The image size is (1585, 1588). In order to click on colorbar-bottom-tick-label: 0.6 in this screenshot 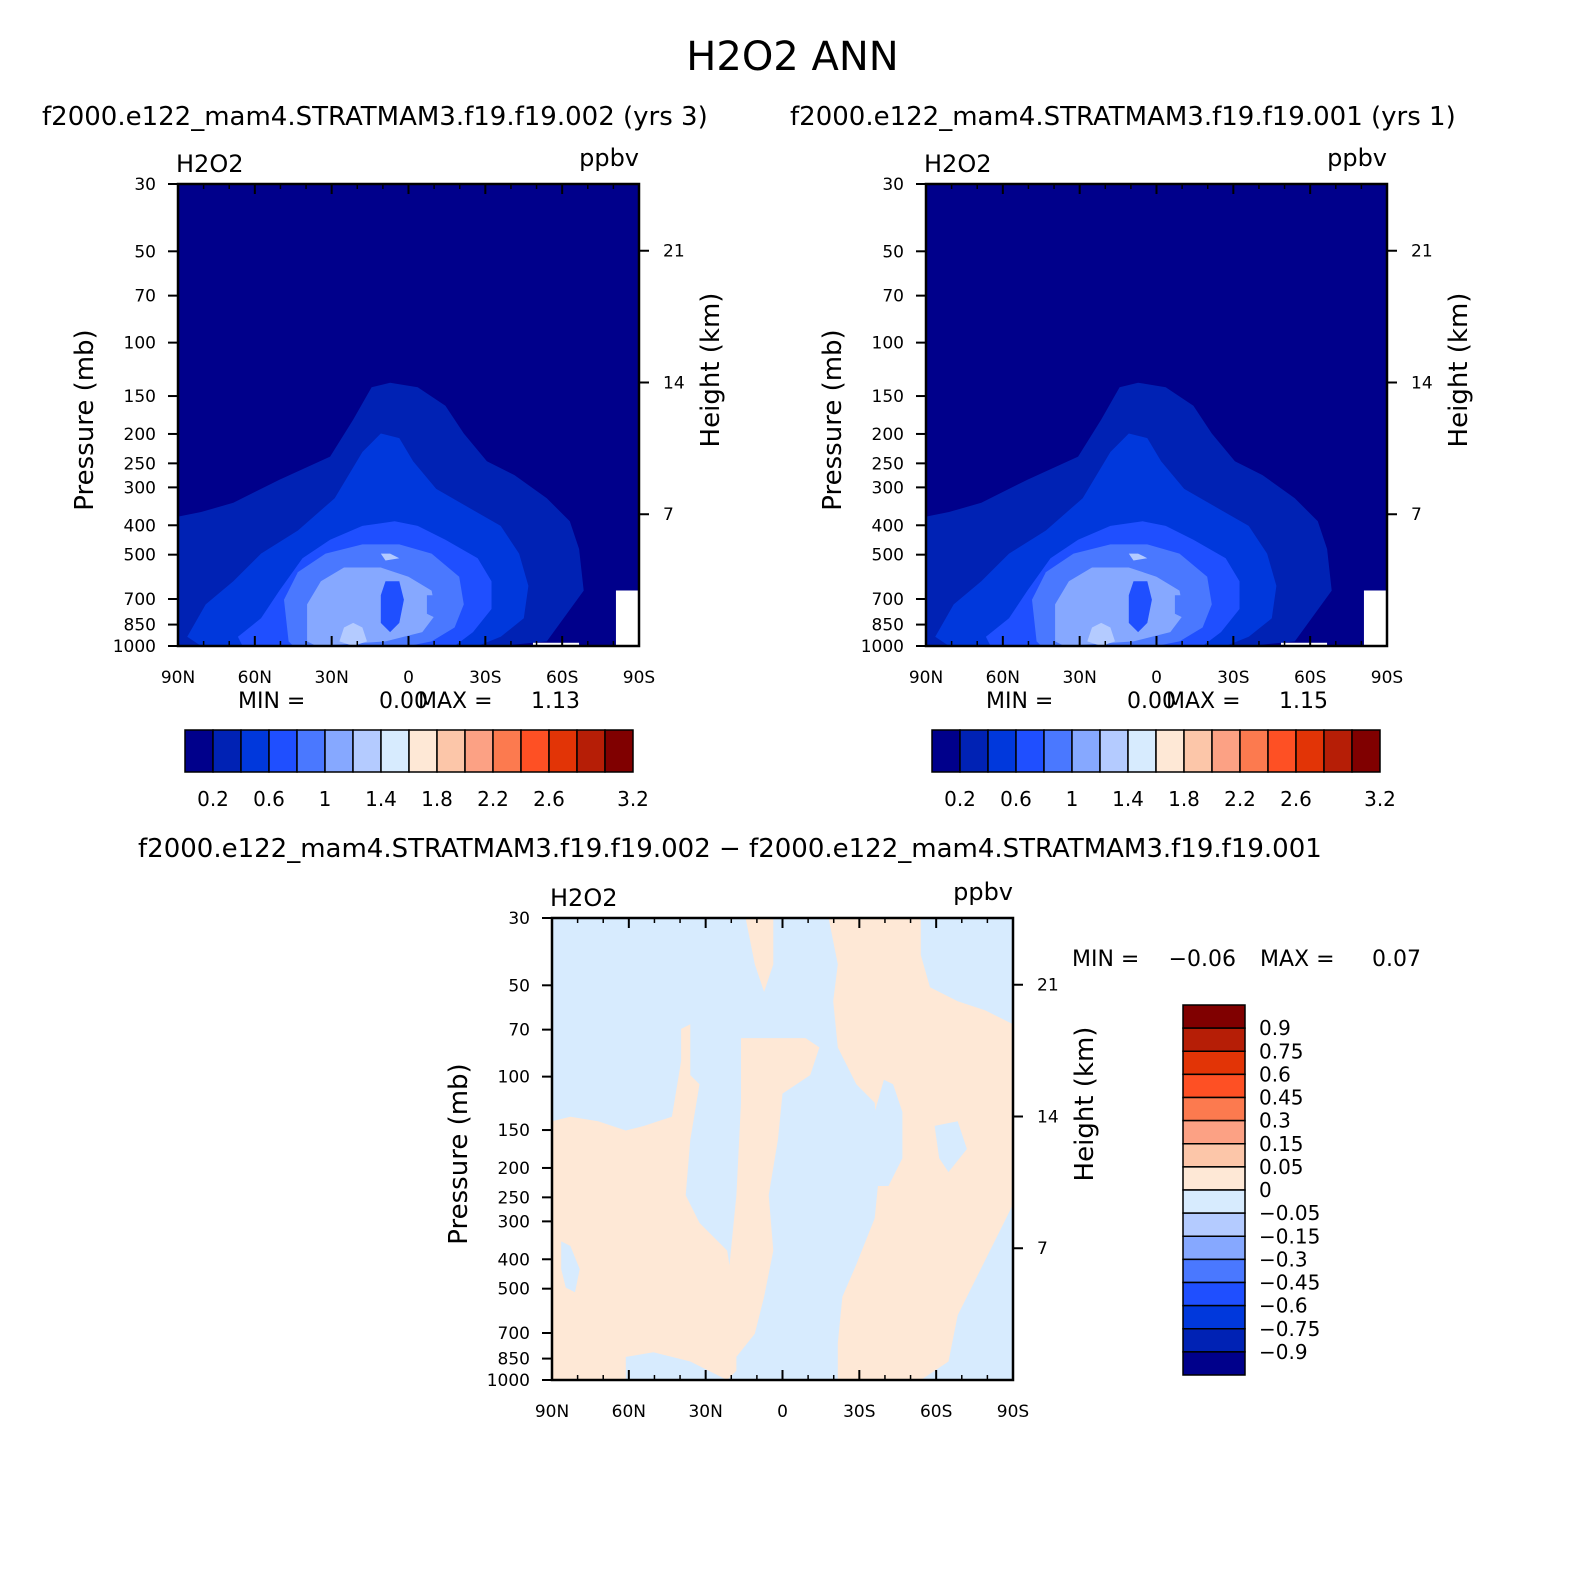, I will do `click(1275, 1074)`.